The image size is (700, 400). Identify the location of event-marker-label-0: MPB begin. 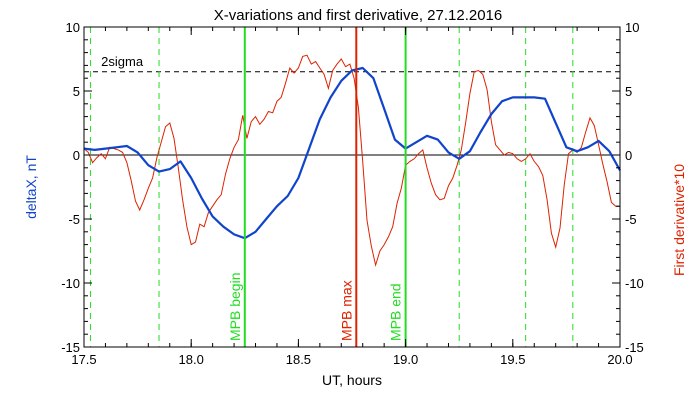
(235, 307).